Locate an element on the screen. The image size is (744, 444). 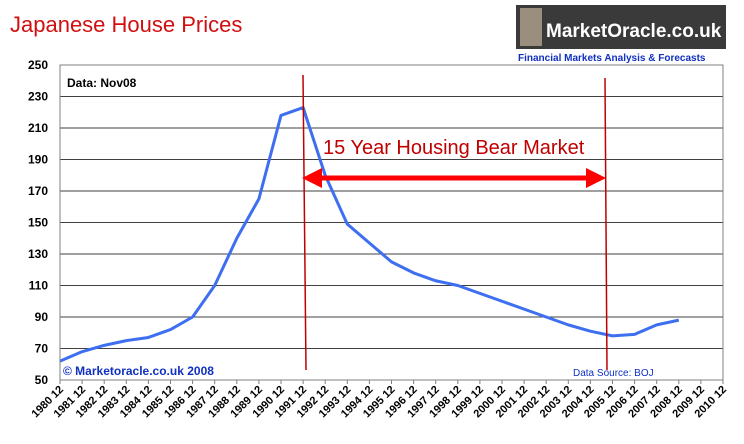
y-tick-label: 130 is located at coordinates (38, 254).